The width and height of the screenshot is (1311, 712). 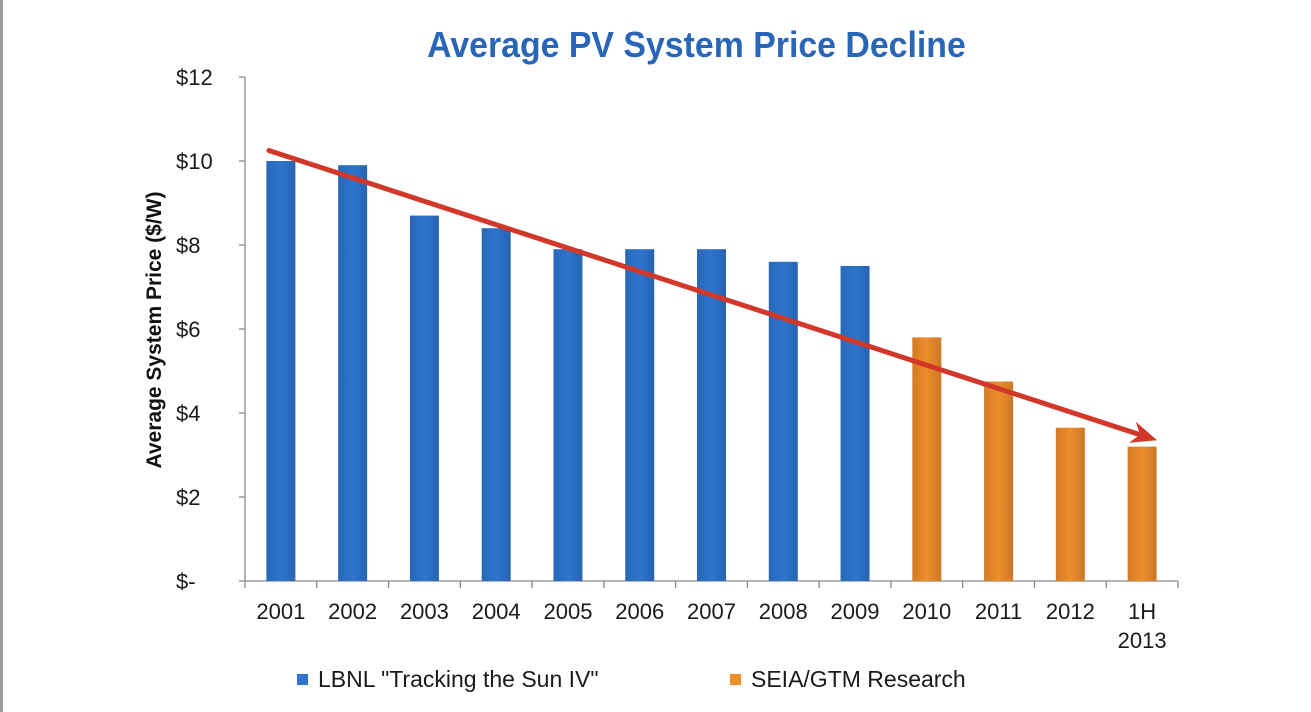 What do you see at coordinates (281, 371) in the screenshot?
I see `bar-lbnl-2001` at bounding box center [281, 371].